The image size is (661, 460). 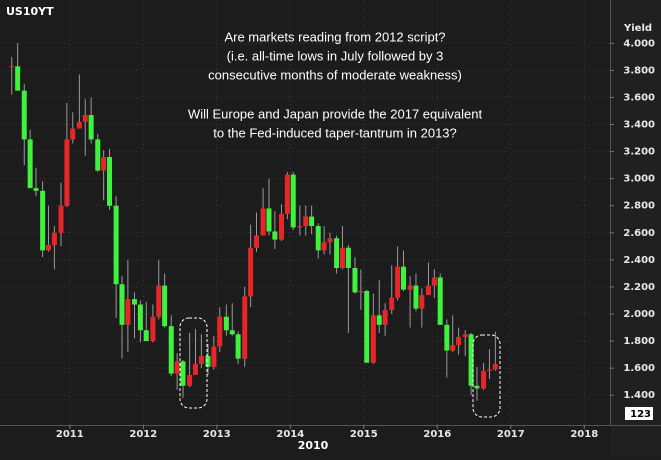 I want to click on y-axis-title: Yield, so click(x=637, y=28).